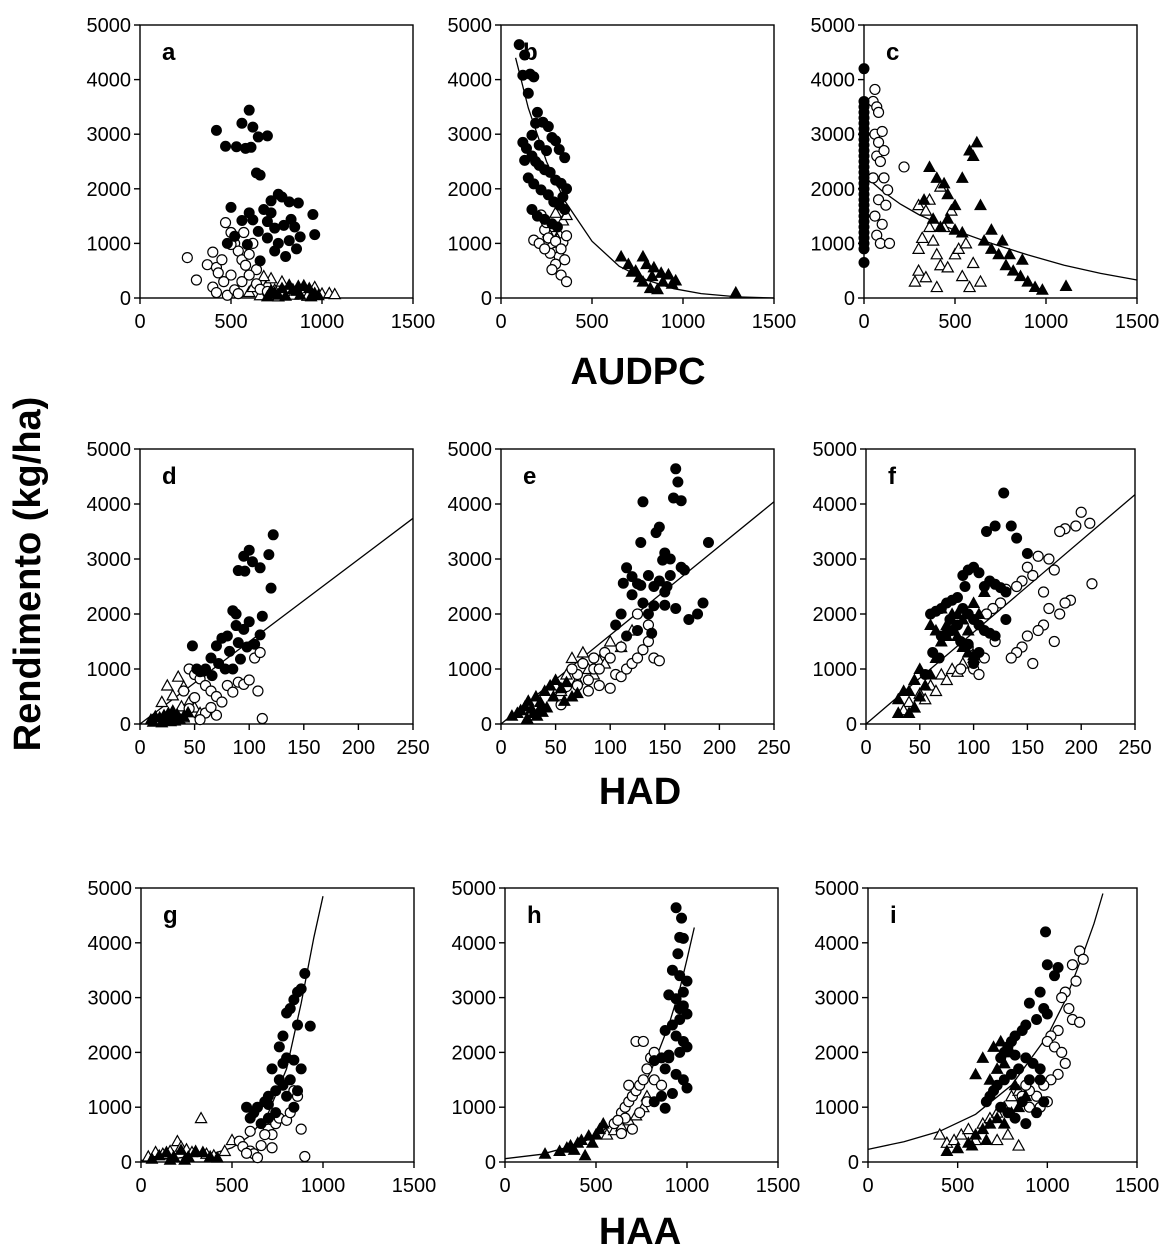 The height and width of the screenshot is (1249, 1172). What do you see at coordinates (555, 748) in the screenshot?
I see `x-tick-label: 50` at bounding box center [555, 748].